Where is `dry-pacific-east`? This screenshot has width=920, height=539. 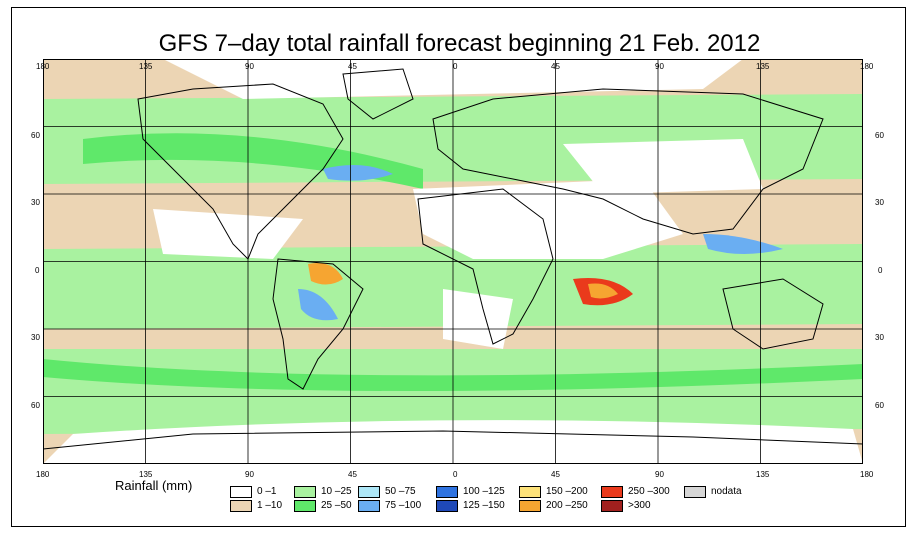 dry-pacific-east is located at coordinates (228, 234).